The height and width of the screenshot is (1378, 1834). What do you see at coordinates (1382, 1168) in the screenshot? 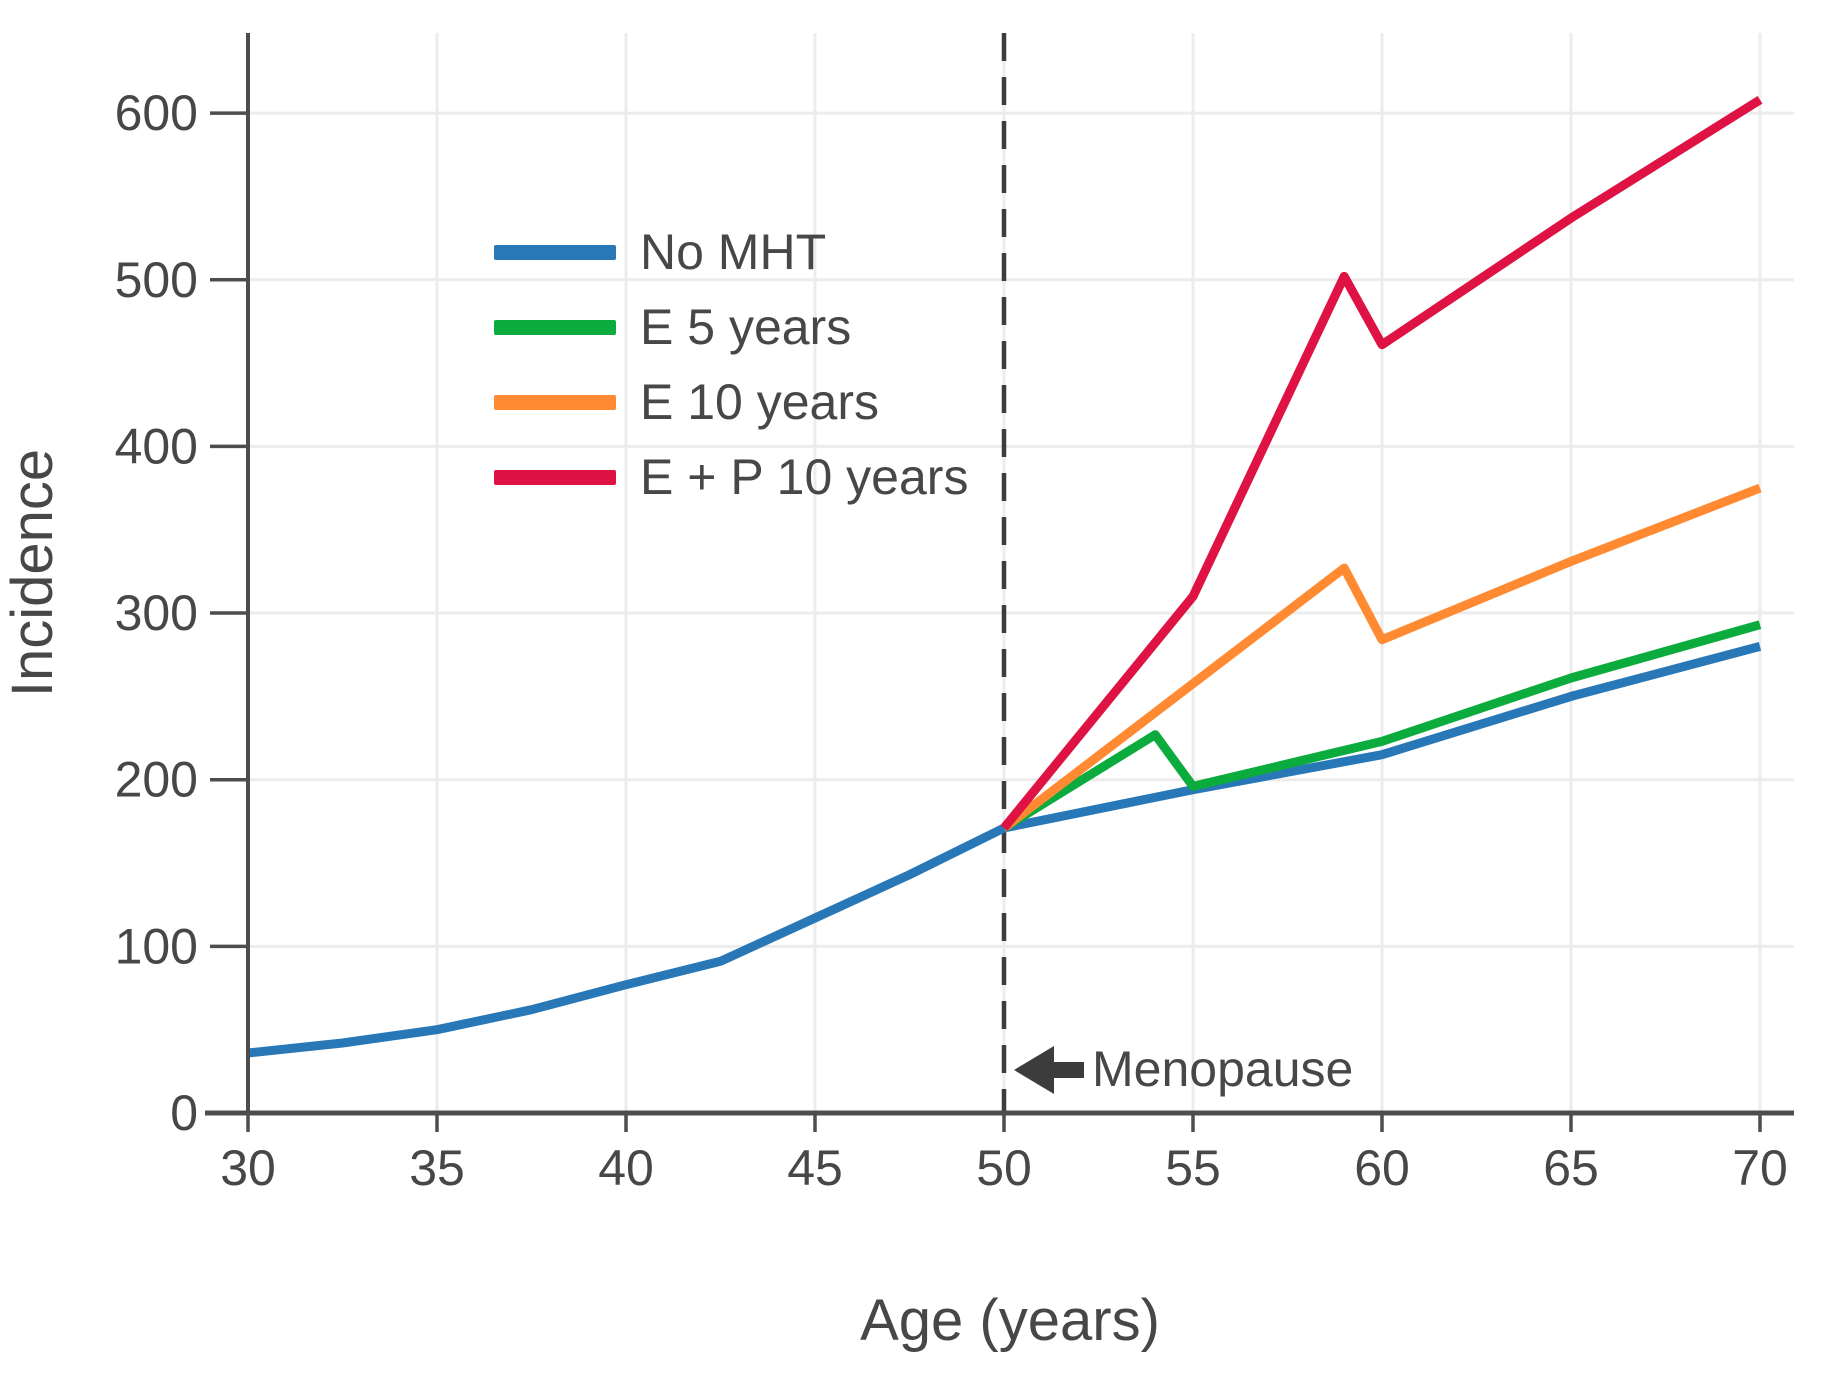
I see `x-tick-label: 60` at bounding box center [1382, 1168].